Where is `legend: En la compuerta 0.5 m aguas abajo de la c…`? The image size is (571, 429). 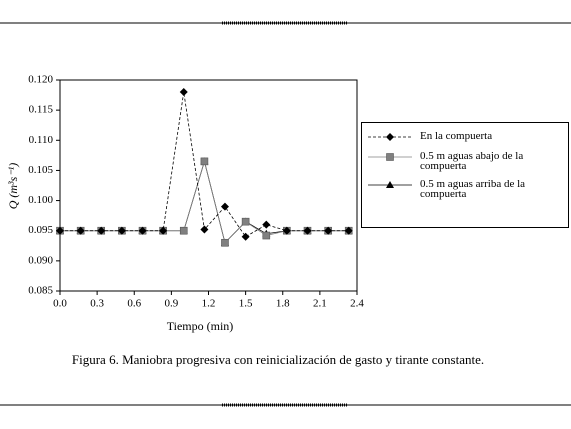
legend: En la compuerta 0.5 m aguas abajo de la c… is located at coordinates (465, 175).